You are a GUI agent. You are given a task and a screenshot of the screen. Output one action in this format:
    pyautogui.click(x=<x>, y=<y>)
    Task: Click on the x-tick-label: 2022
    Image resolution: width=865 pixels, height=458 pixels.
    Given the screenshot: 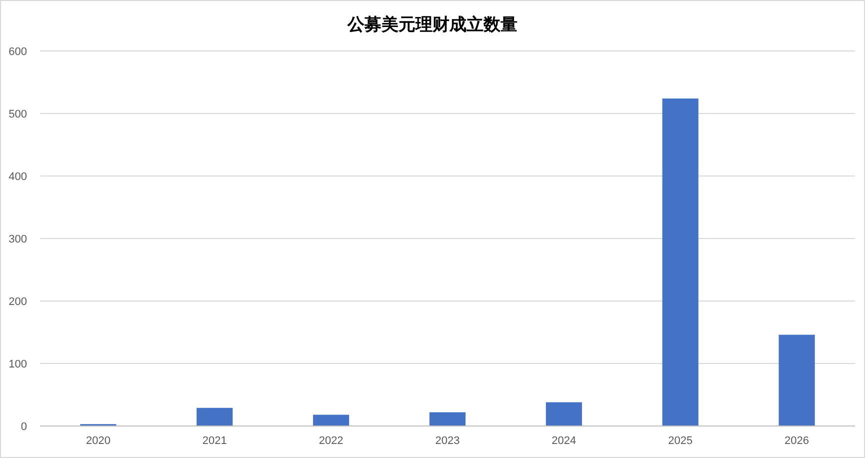 What is the action you would take?
    pyautogui.click(x=331, y=441)
    